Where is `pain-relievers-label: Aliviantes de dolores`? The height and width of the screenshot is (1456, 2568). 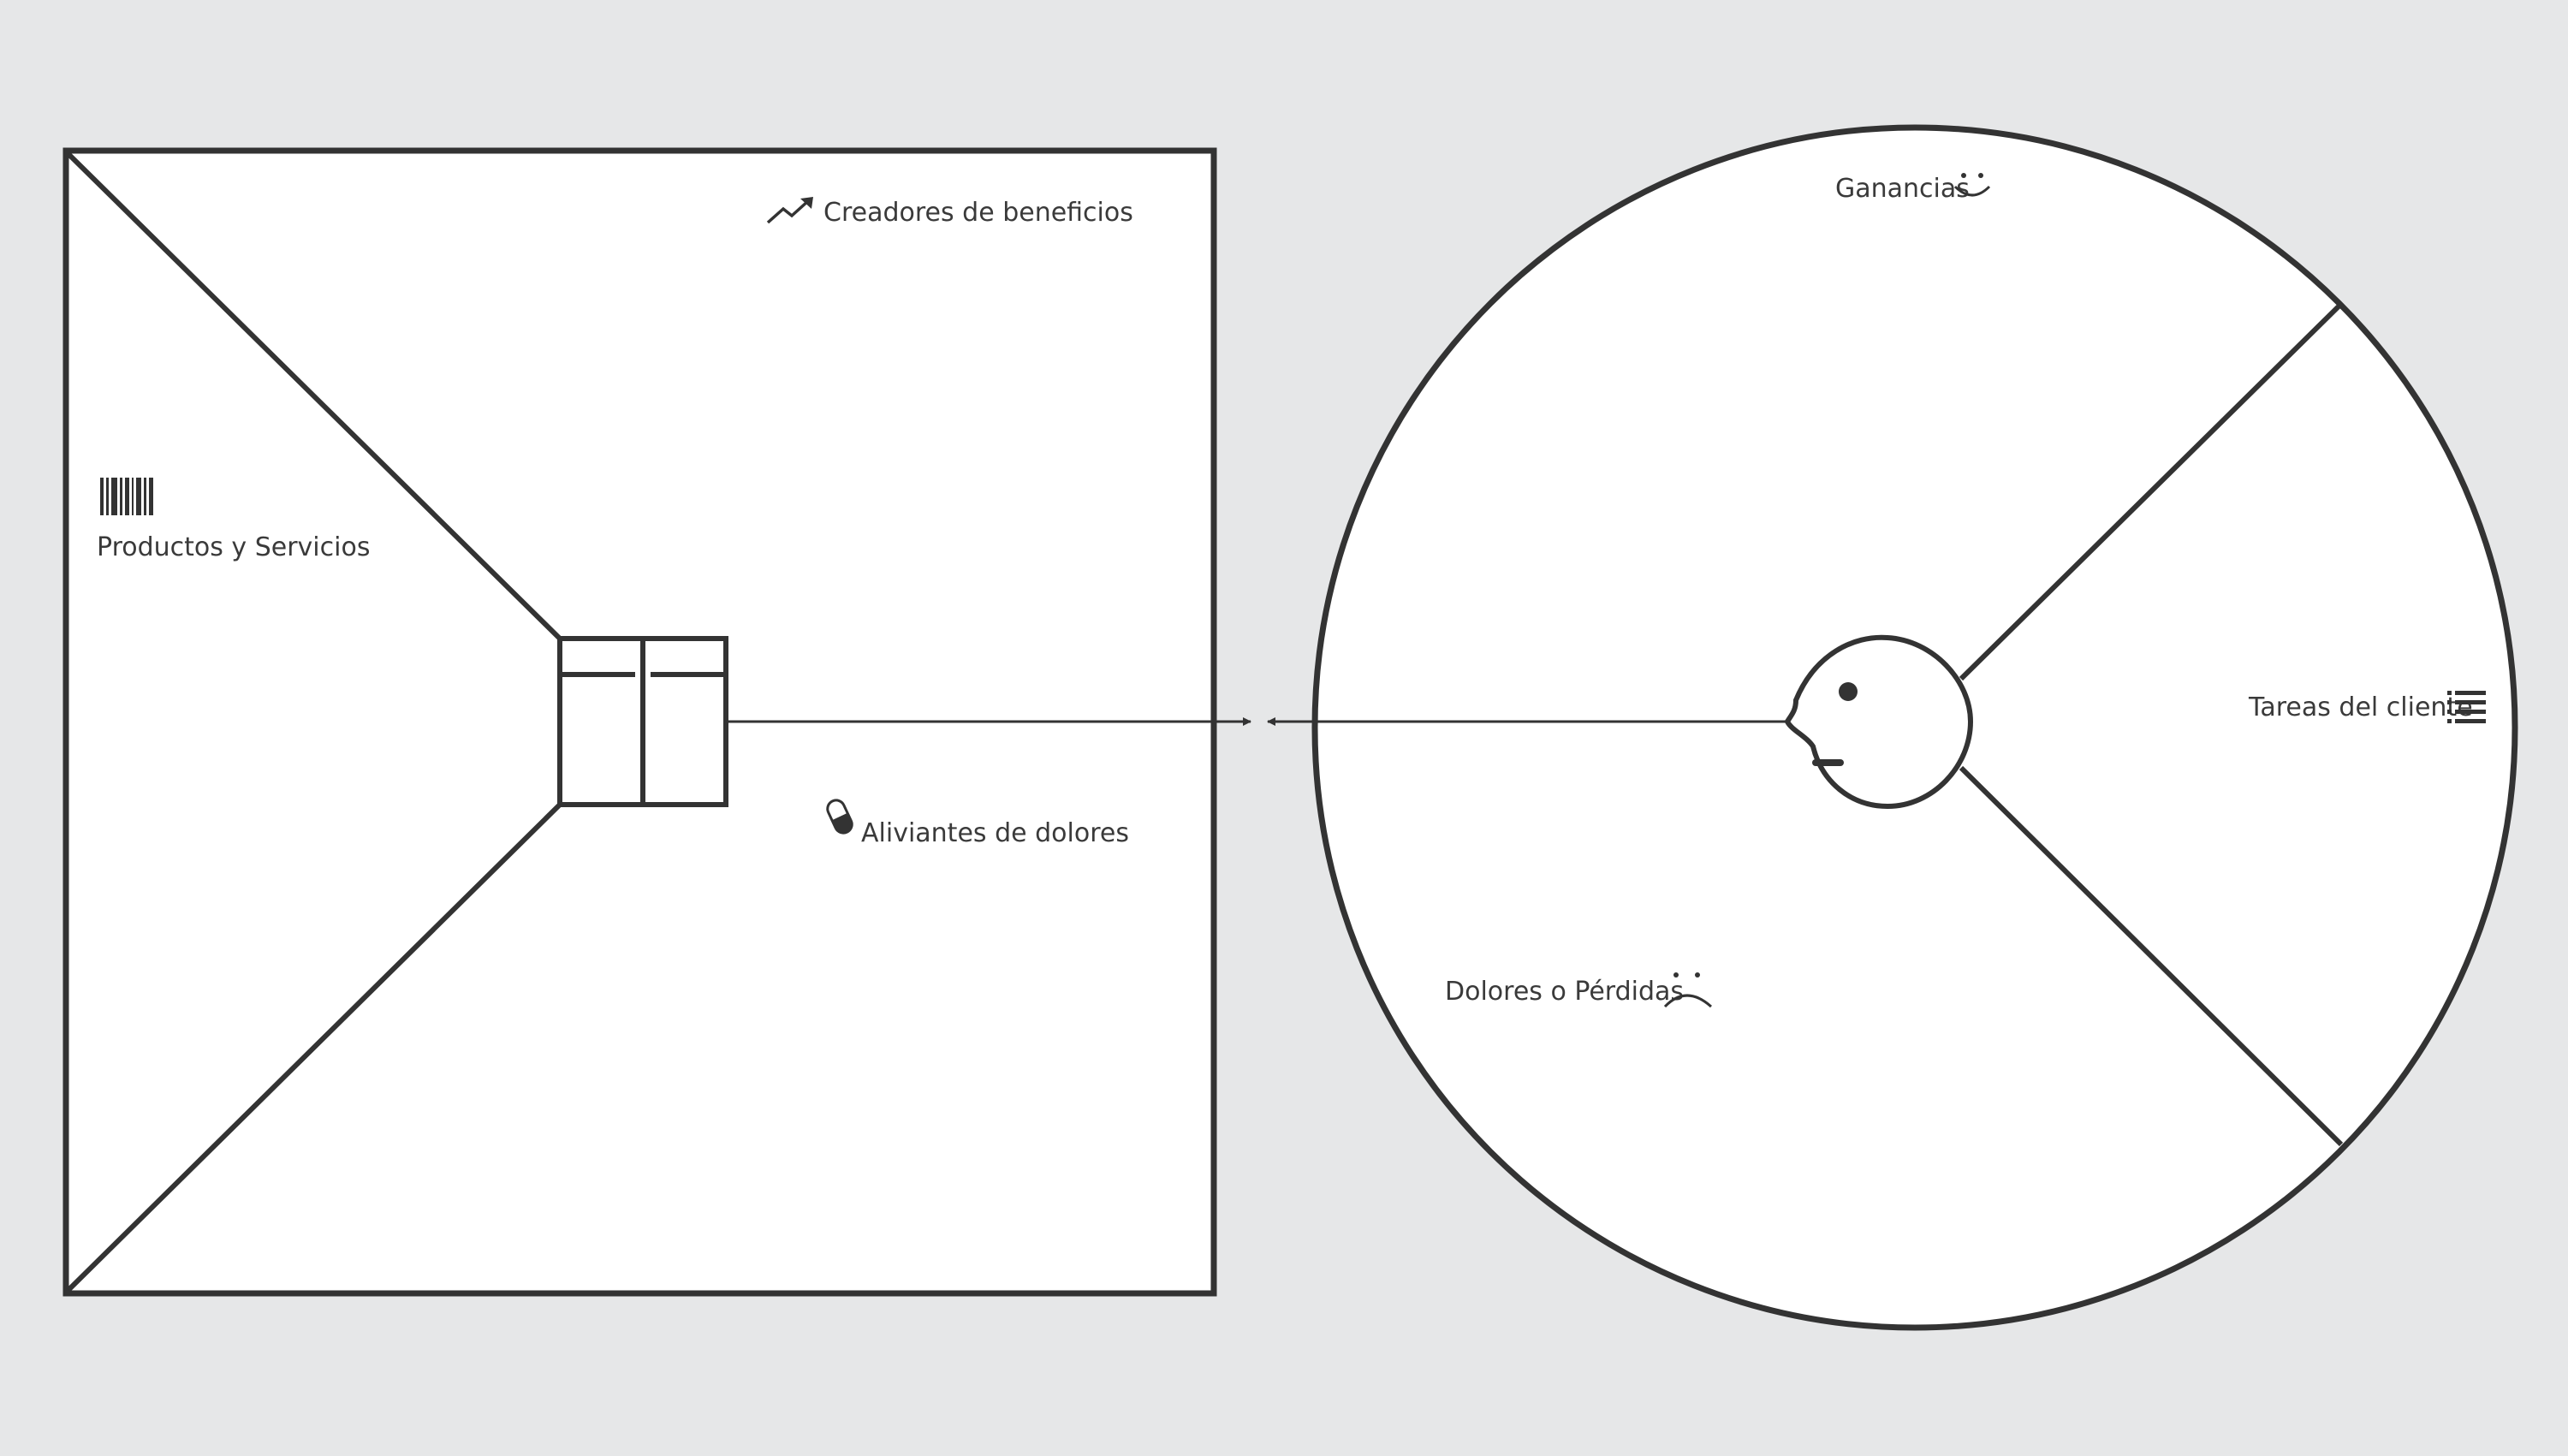 pain-relievers-label: Aliviantes de dolores is located at coordinates (995, 833).